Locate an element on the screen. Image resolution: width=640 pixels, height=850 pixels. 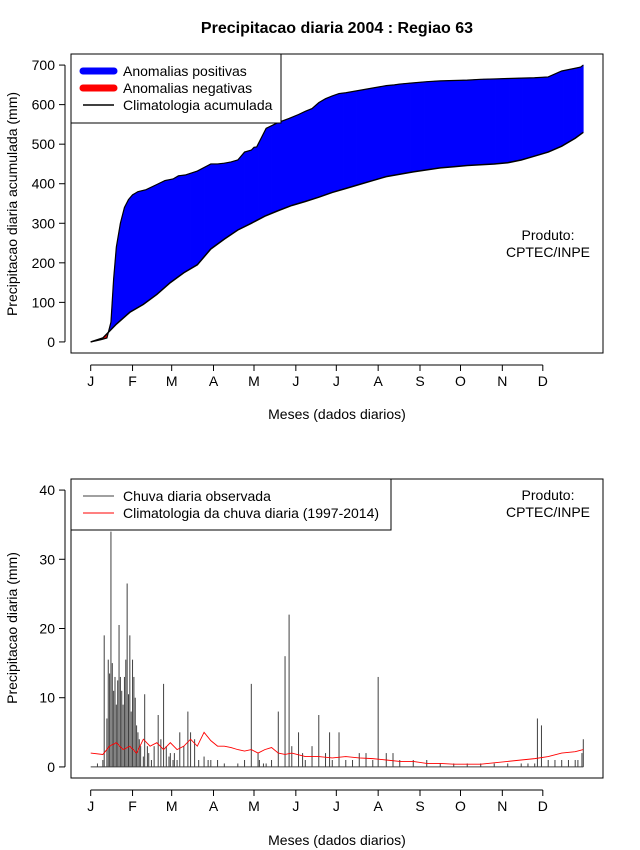
y-tick-label: 200 is located at coordinates (44, 263).